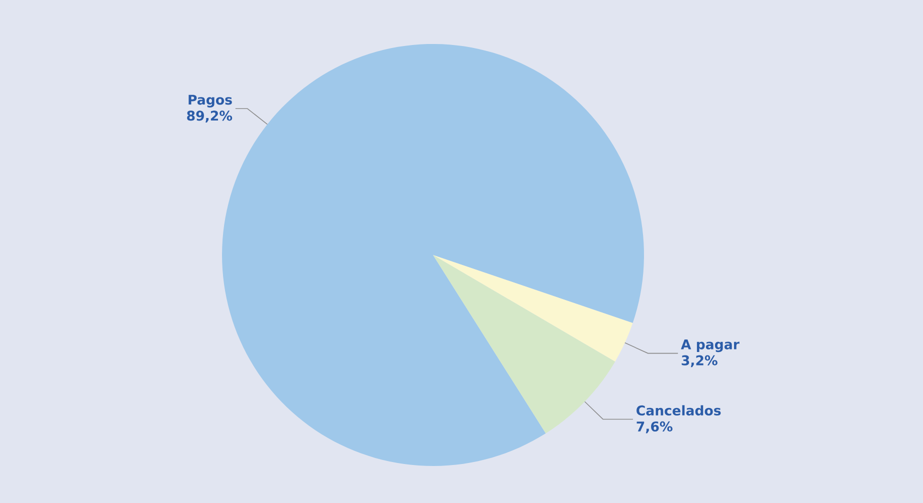 Image resolution: width=923 pixels, height=503 pixels. Describe the element at coordinates (654, 427) in the screenshot. I see `data-label: 7,6%` at that location.